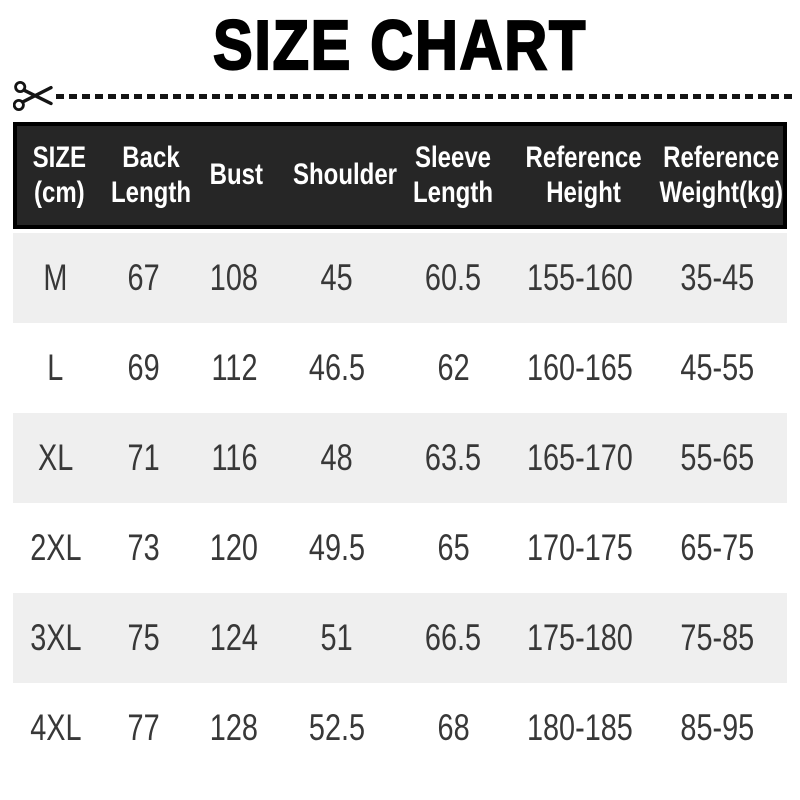  What do you see at coordinates (716, 547) in the screenshot?
I see `cell-reference-weight: 65-75` at bounding box center [716, 547].